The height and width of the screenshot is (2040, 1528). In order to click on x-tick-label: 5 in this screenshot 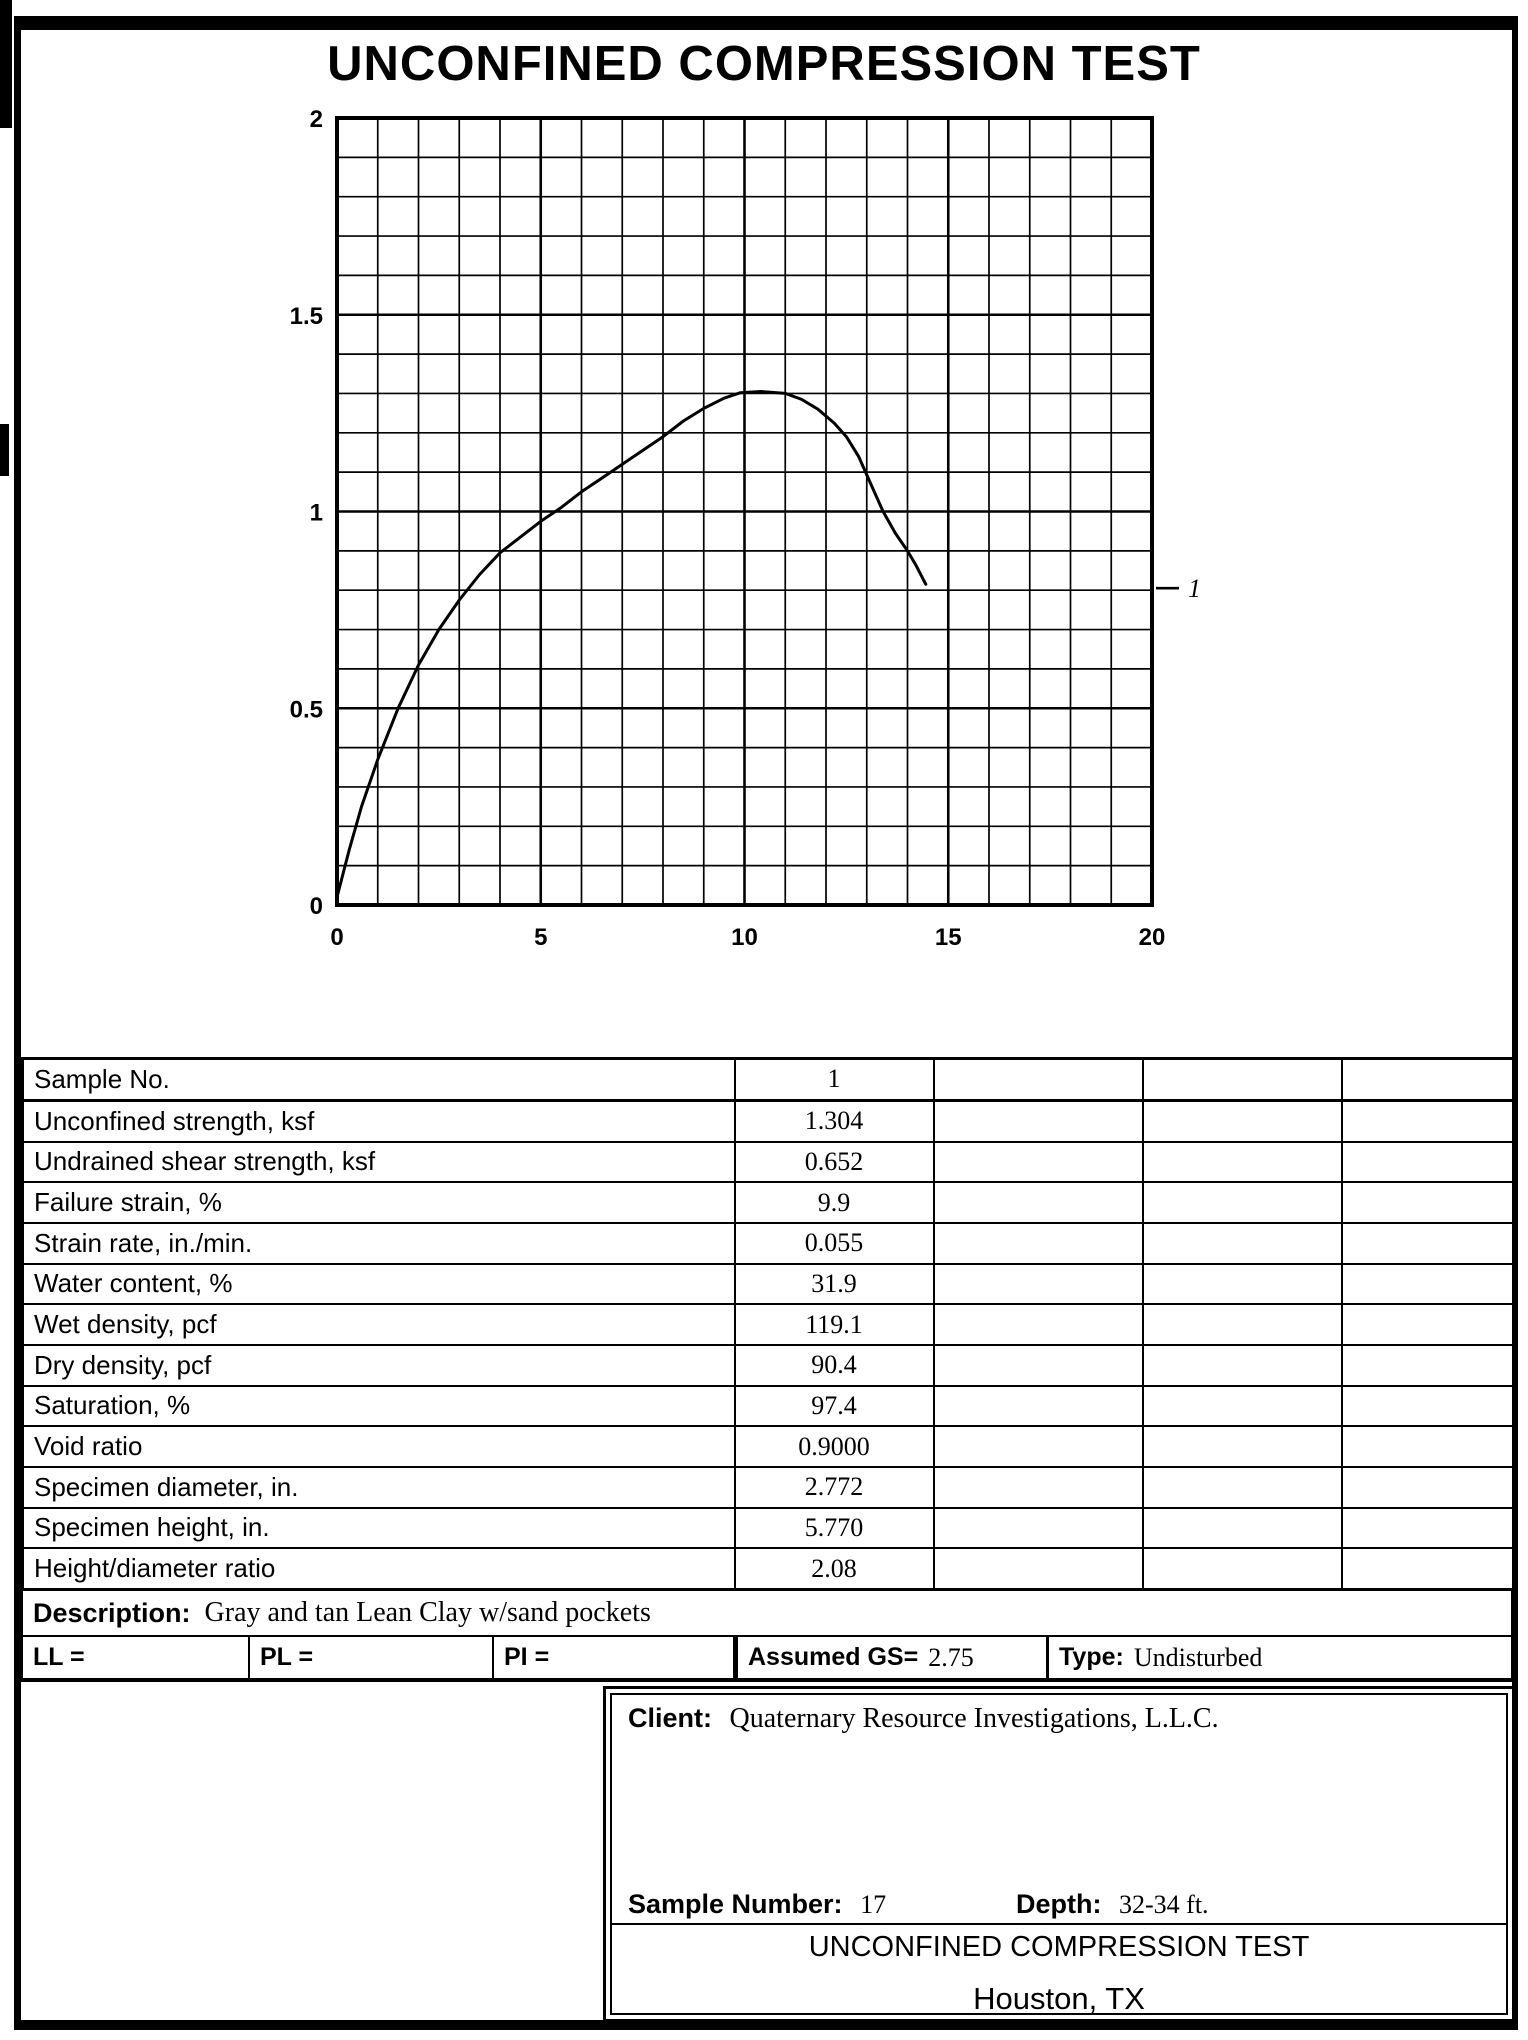, I will do `click(540, 937)`.